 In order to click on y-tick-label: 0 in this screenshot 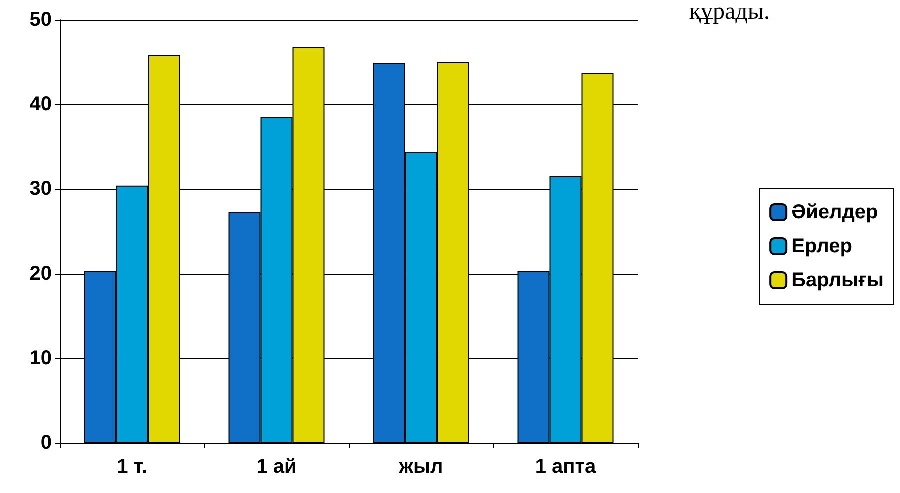, I will do `click(46, 443)`.